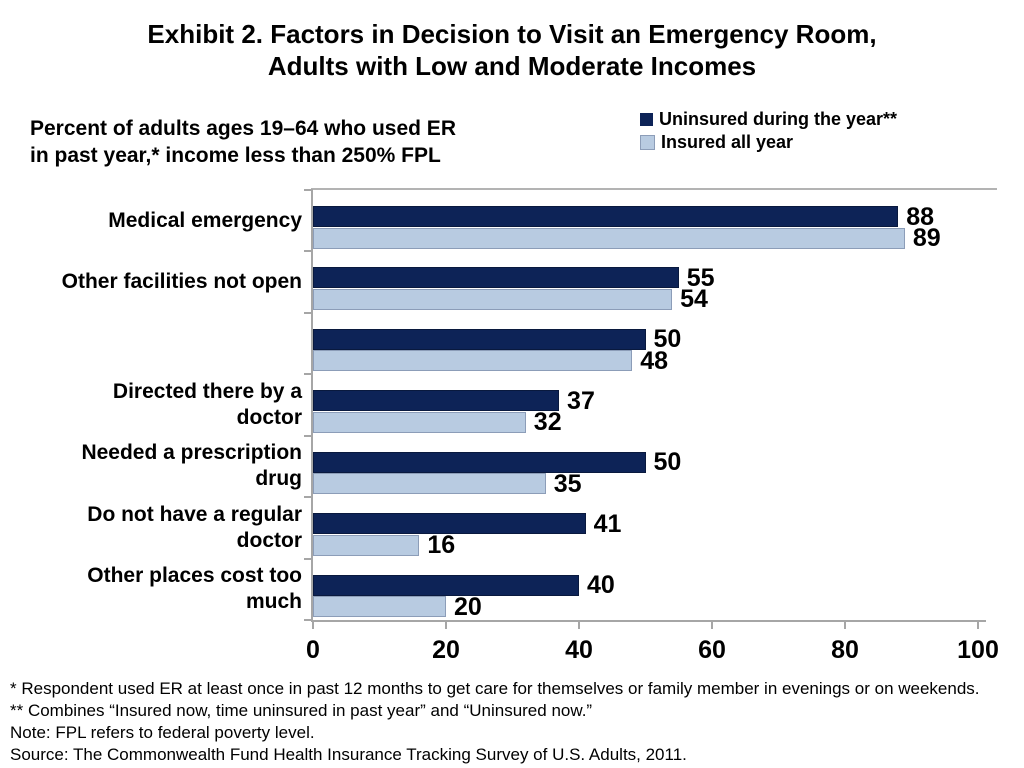 The width and height of the screenshot is (1024, 768). I want to click on lightblue-square-icon, so click(647, 142).